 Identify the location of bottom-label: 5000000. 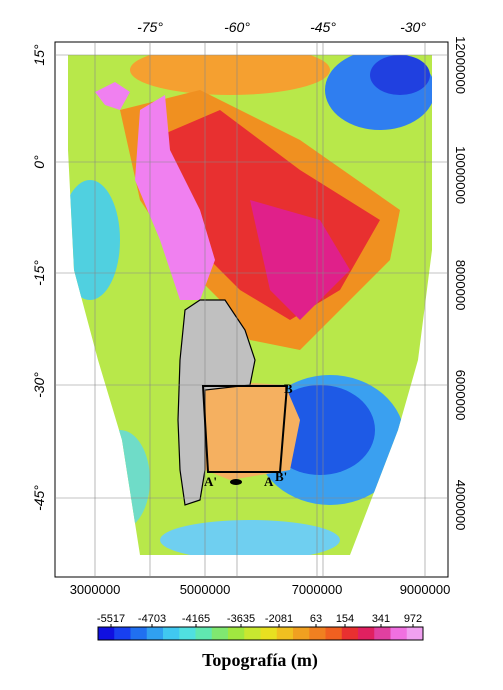
(205, 589).